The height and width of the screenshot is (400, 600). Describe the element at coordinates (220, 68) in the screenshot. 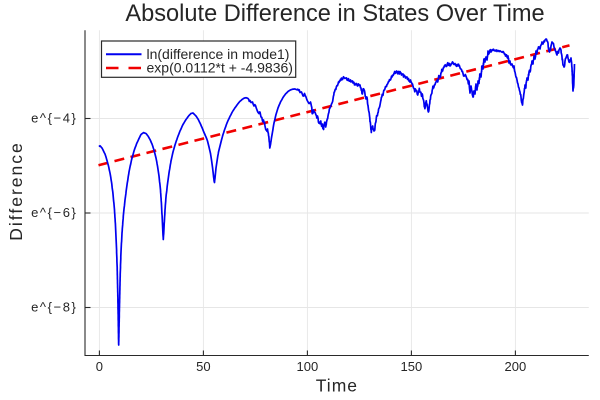

I see `svg-text: exp(0.0112*t + -4.9836)` at that location.